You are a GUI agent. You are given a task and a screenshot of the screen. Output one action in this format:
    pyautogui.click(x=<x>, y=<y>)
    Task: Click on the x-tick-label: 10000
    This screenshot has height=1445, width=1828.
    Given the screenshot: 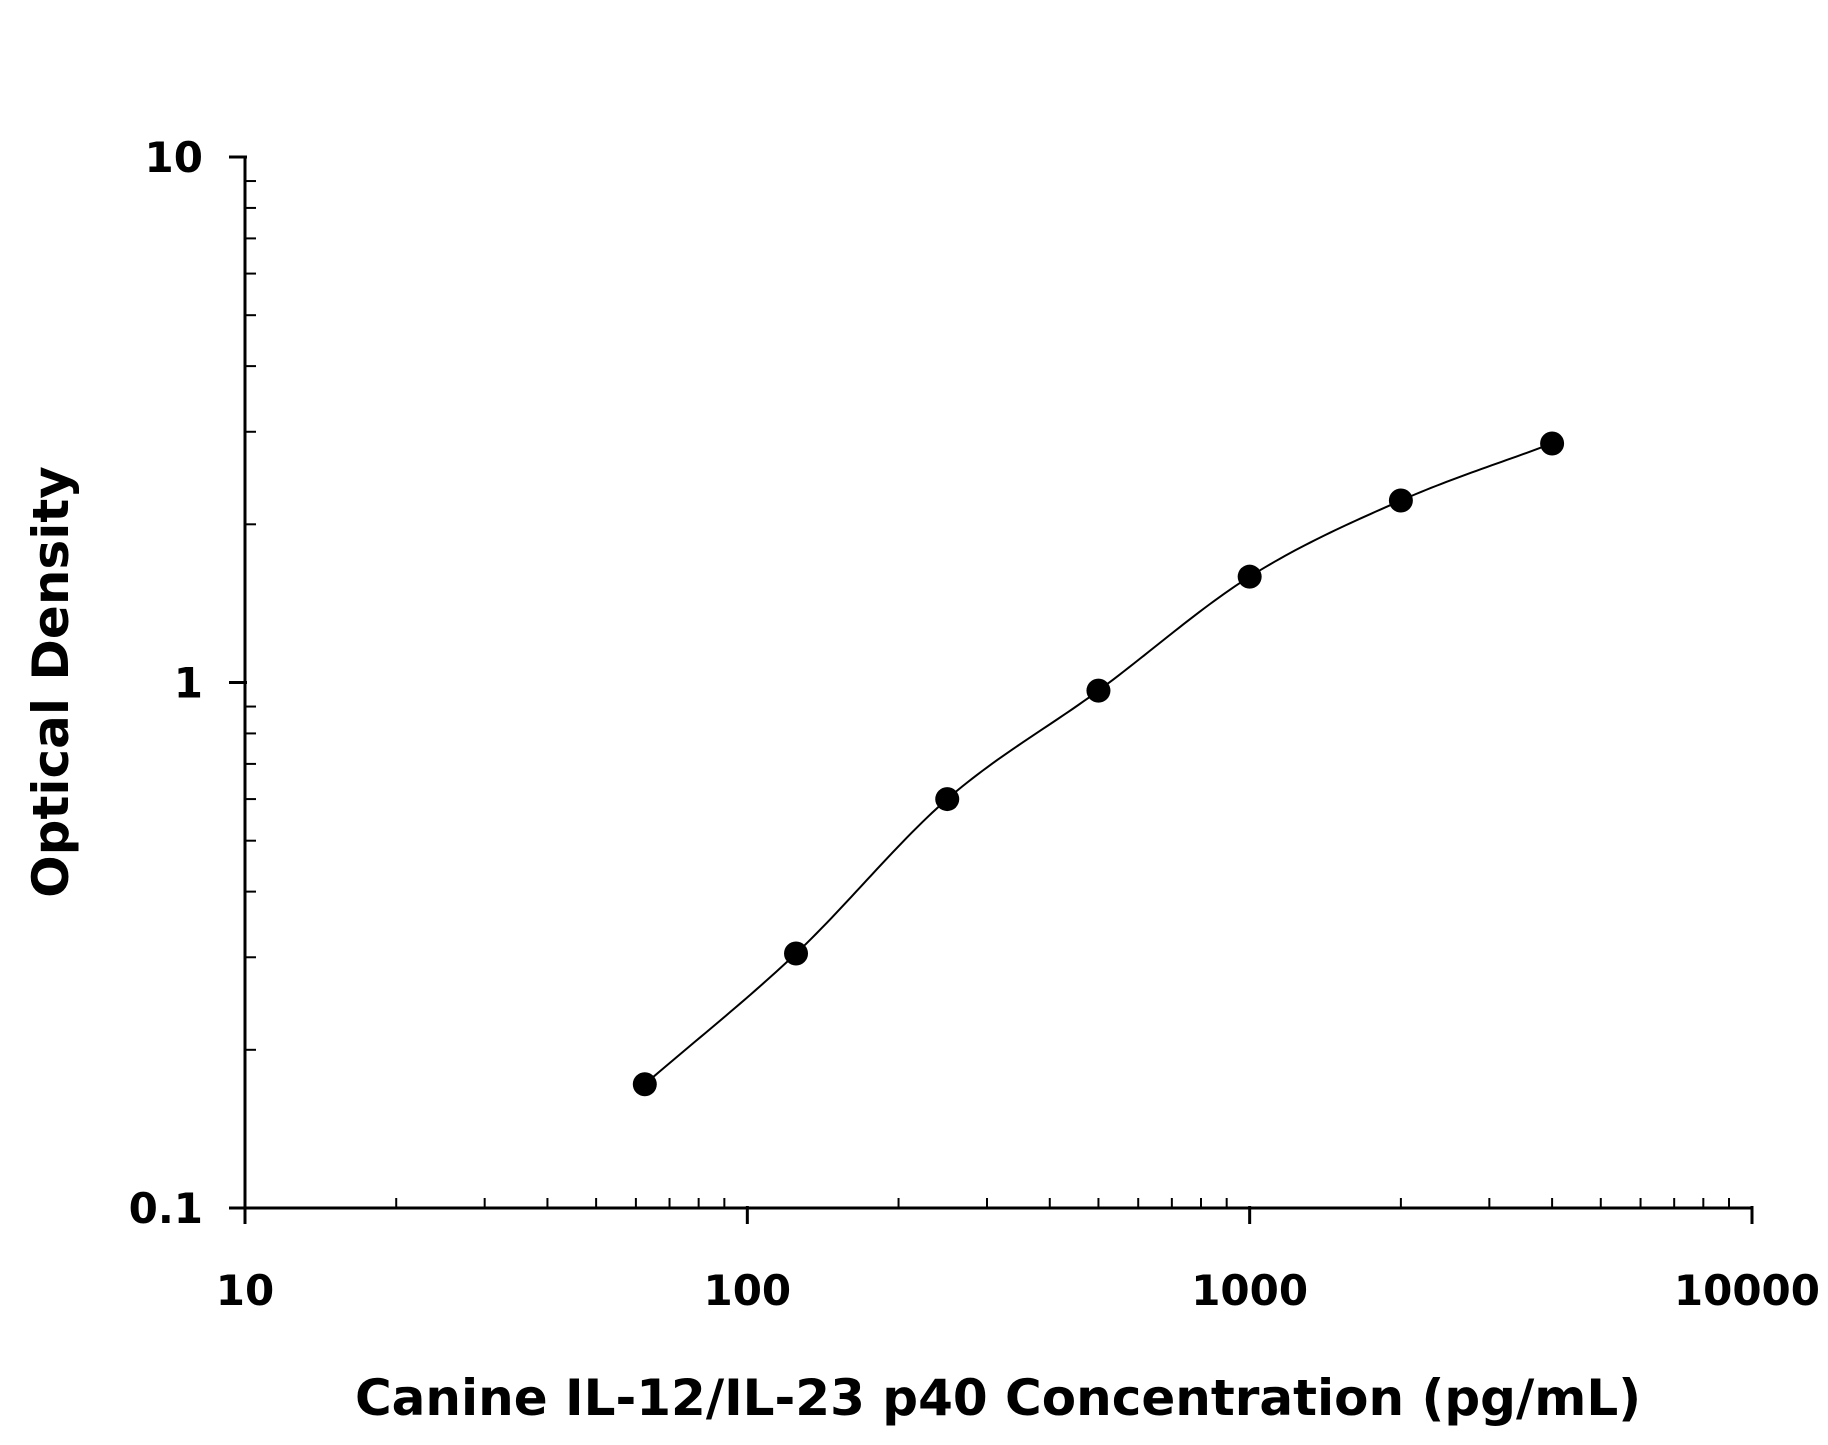 What is the action you would take?
    pyautogui.click(x=1747, y=1290)
    